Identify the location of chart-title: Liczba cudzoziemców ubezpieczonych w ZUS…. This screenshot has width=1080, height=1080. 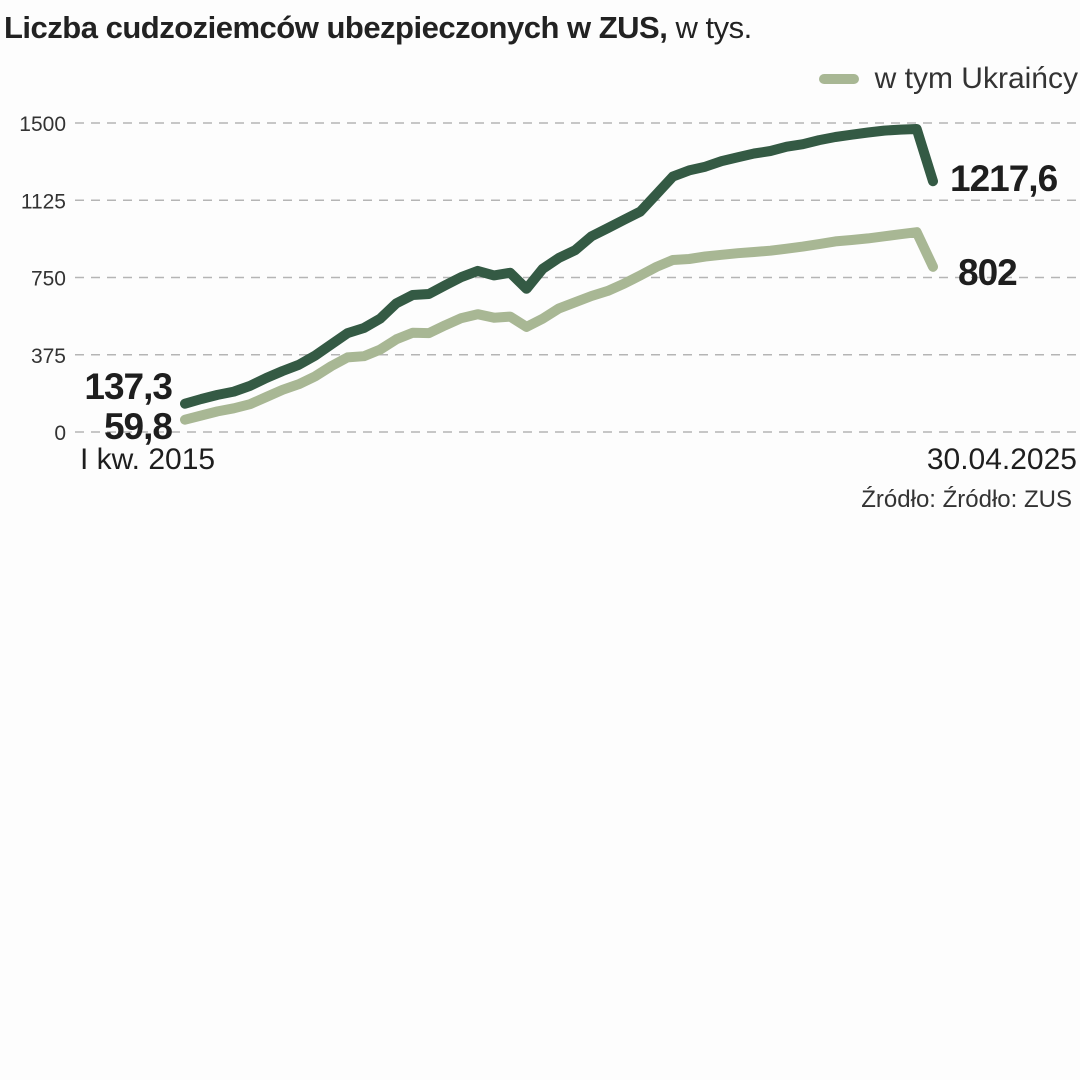
(378, 28).